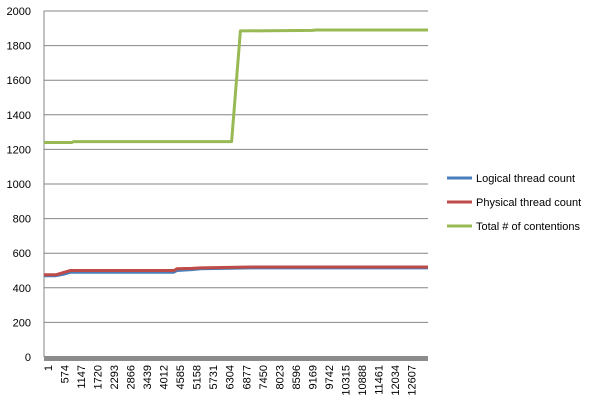 The image size is (604, 403). I want to click on y-axis-ticks: 0 200 400 600 800 1000 1200 1400 1600 1800 2000, so click(19, 185).